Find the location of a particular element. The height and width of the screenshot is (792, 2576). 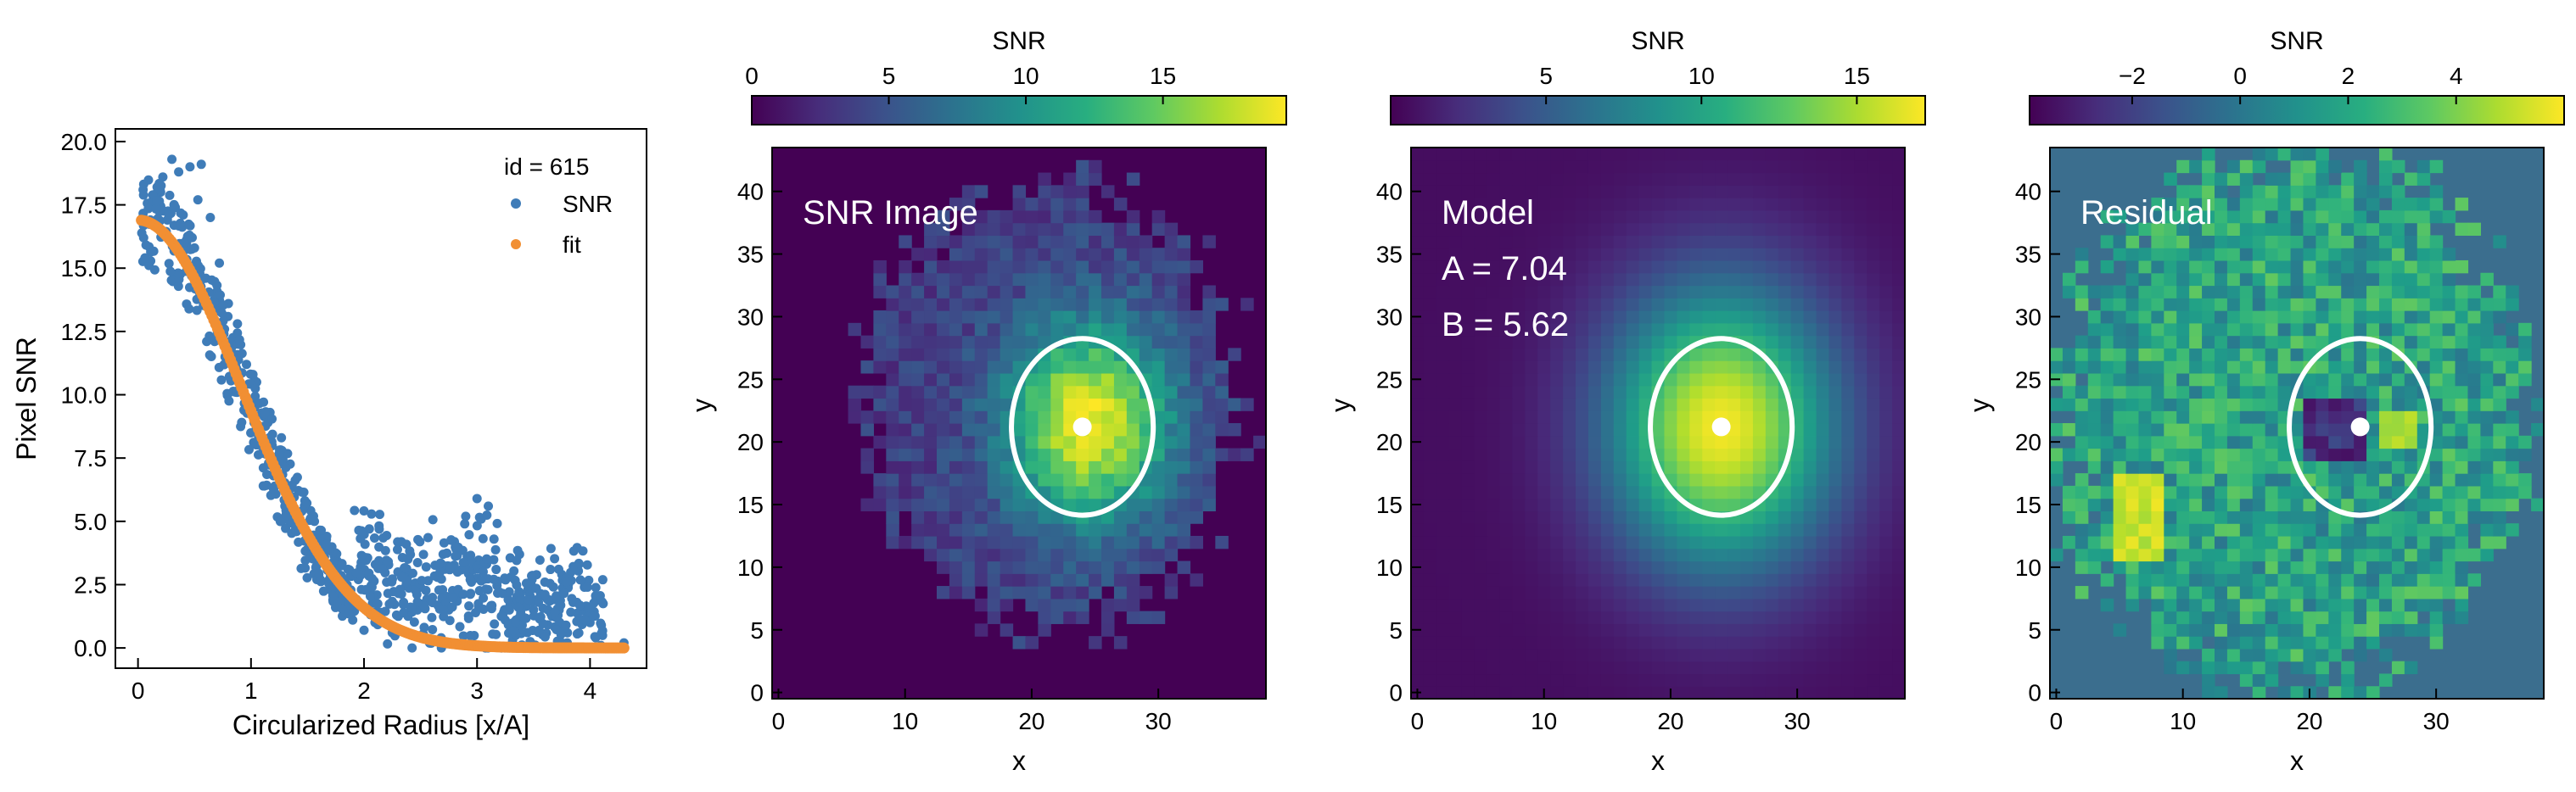

model-colorbar-gradient is located at coordinates (1658, 110).